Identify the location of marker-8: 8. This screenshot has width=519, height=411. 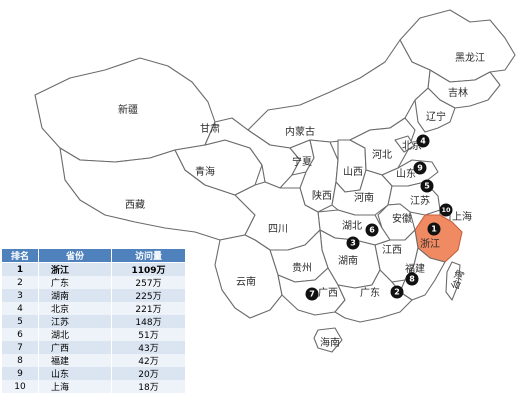
(412, 279).